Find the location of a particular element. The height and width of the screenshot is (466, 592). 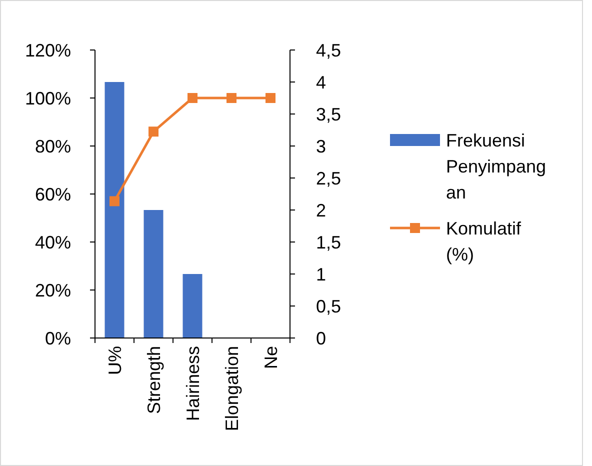

y2-tick-label: 0 is located at coordinates (321, 338).